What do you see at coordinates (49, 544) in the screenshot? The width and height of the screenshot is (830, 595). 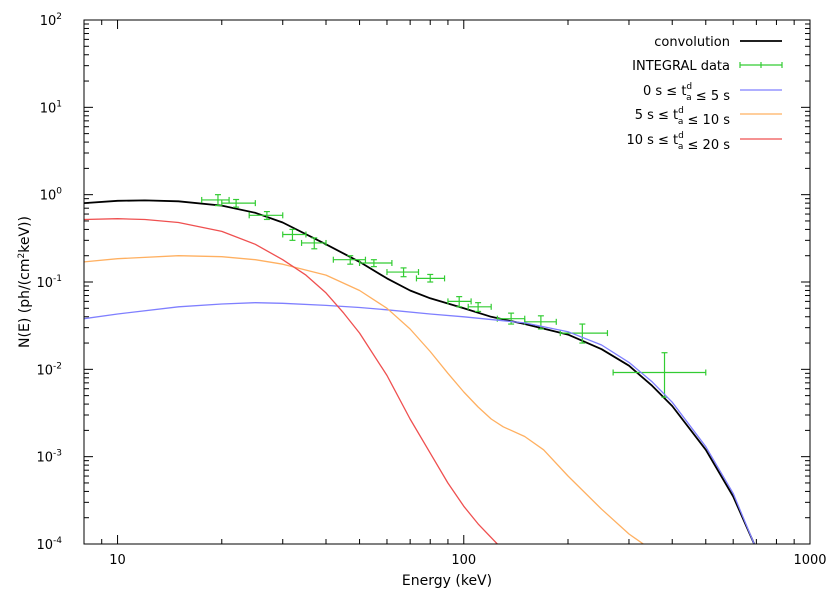 I see `y-tick-label: 10⁻⁴` at bounding box center [49, 544].